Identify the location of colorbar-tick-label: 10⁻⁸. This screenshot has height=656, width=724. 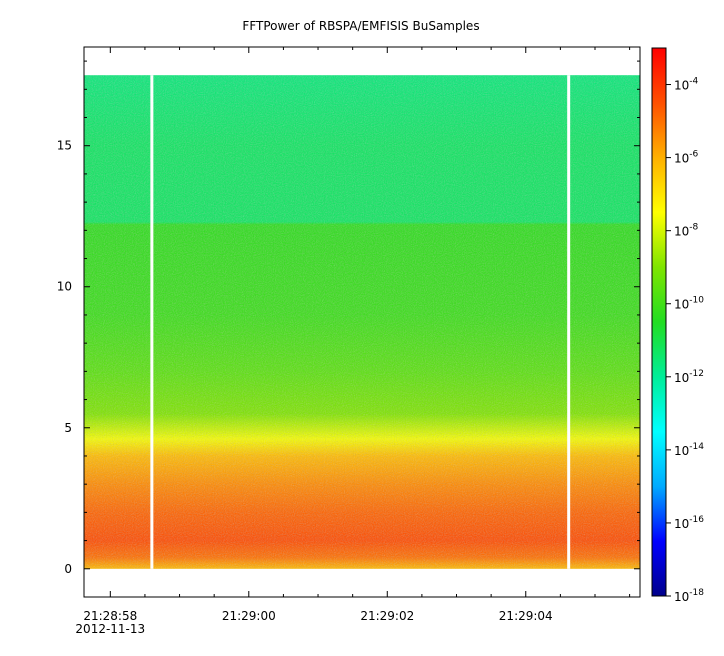
(686, 231).